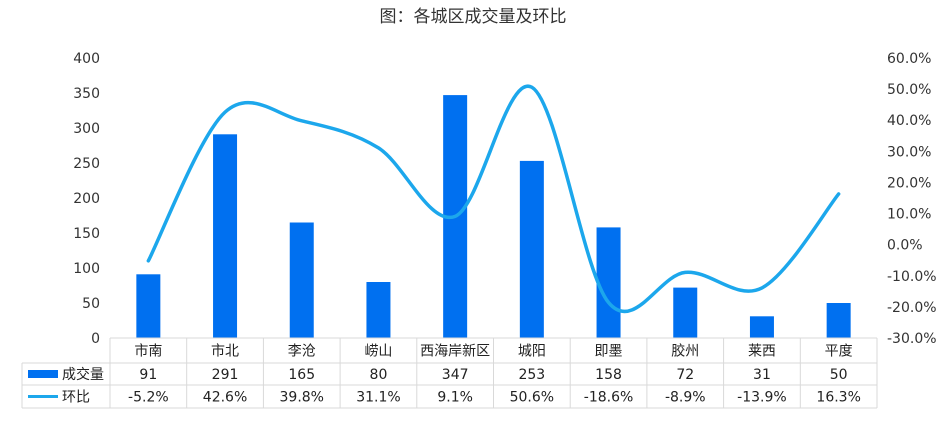 Image resolution: width=947 pixels, height=427 pixels. What do you see at coordinates (455, 398) in the screenshot?
I see `line-value-cell: 9.1%` at bounding box center [455, 398].